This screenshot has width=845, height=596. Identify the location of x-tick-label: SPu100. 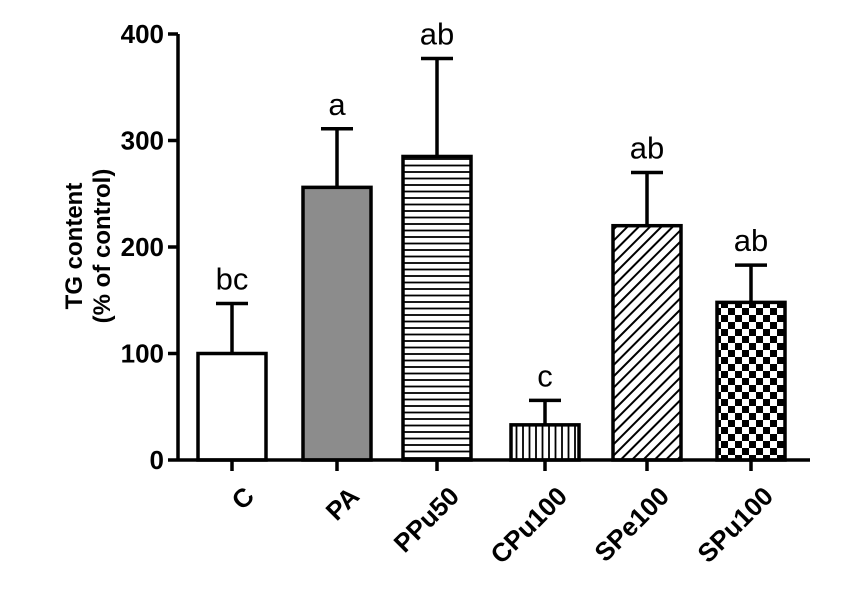
(735, 525).